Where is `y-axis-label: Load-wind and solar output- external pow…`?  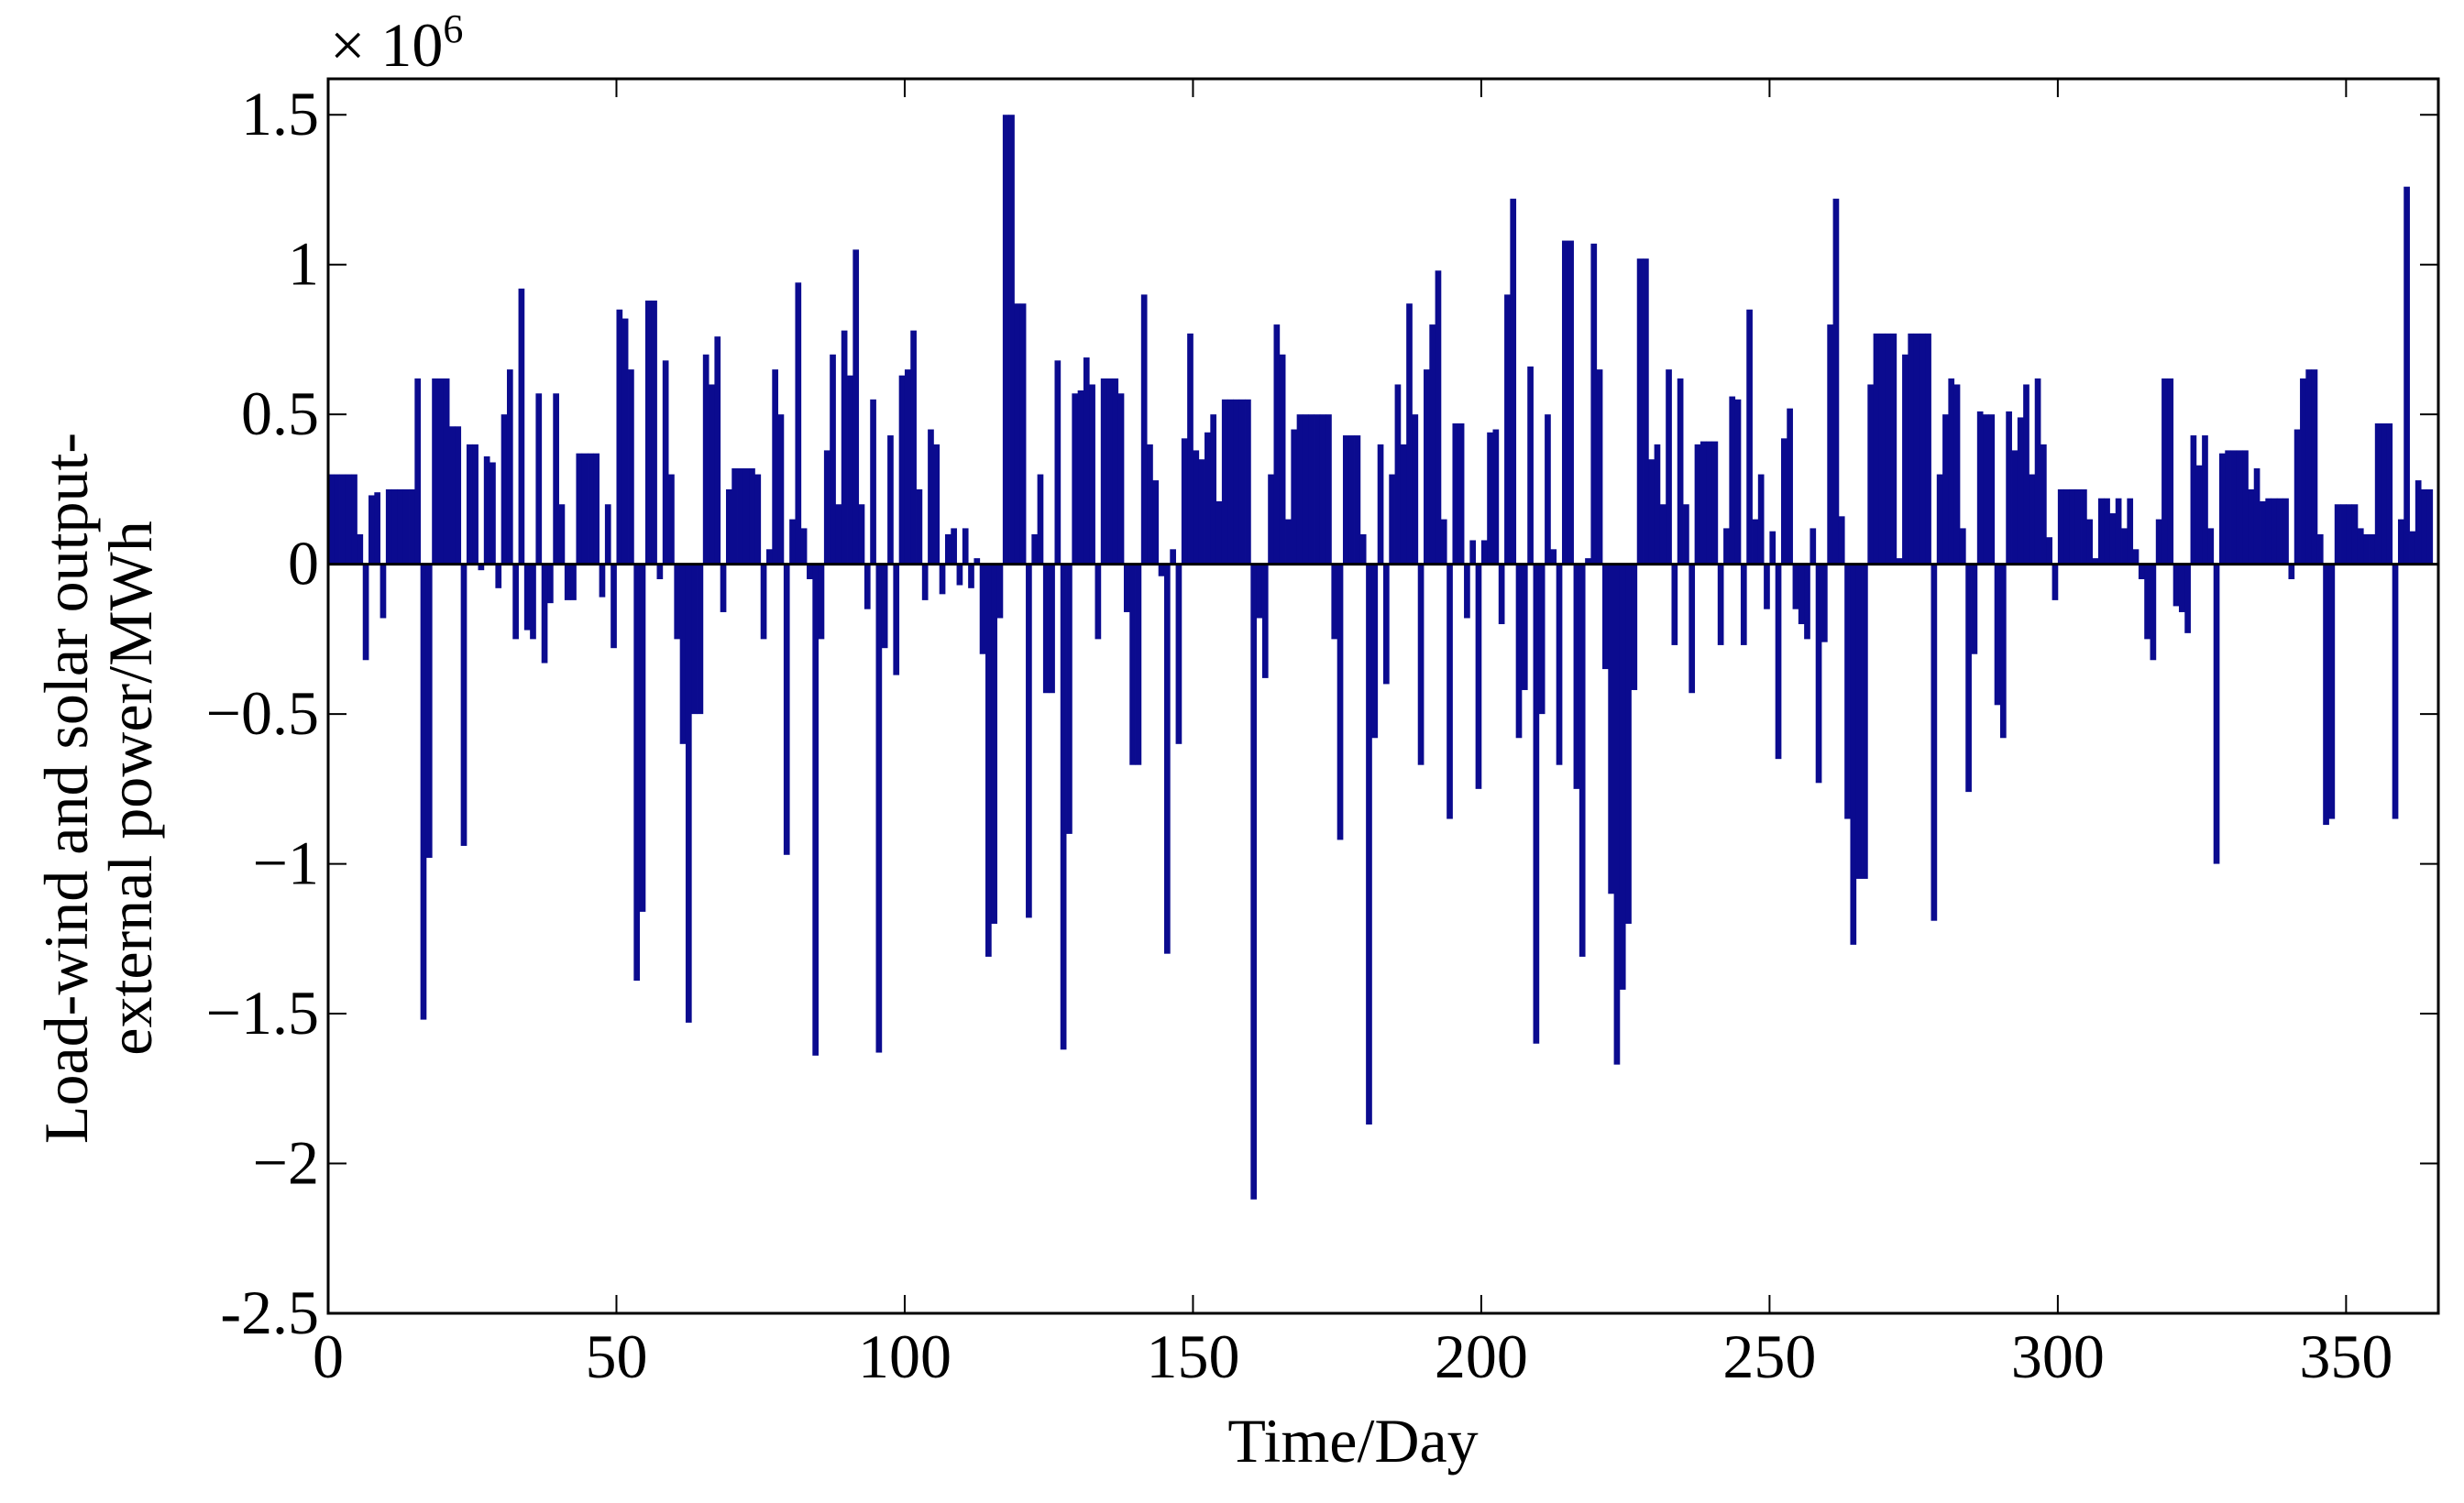
y-axis-label: Load-wind and solar output- external pow… is located at coordinates (98, 789).